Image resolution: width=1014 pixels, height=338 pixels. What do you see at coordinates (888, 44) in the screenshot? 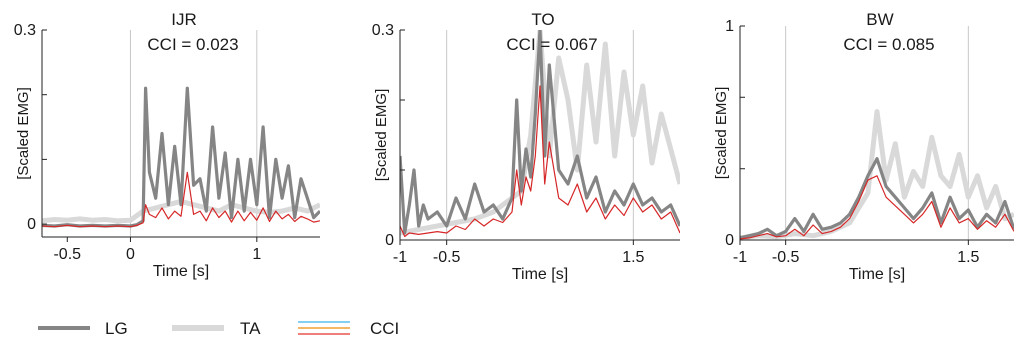
I see `panel-subtitle: CCI = 0.085` at bounding box center [888, 44].